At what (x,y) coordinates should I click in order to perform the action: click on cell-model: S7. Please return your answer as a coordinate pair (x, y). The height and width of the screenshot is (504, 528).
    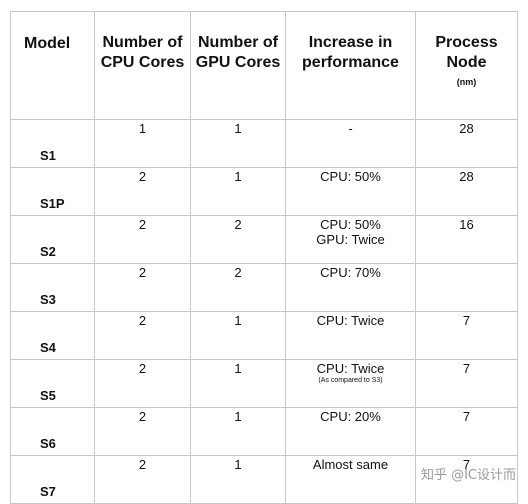
    Looking at the image, I should click on (52, 479).